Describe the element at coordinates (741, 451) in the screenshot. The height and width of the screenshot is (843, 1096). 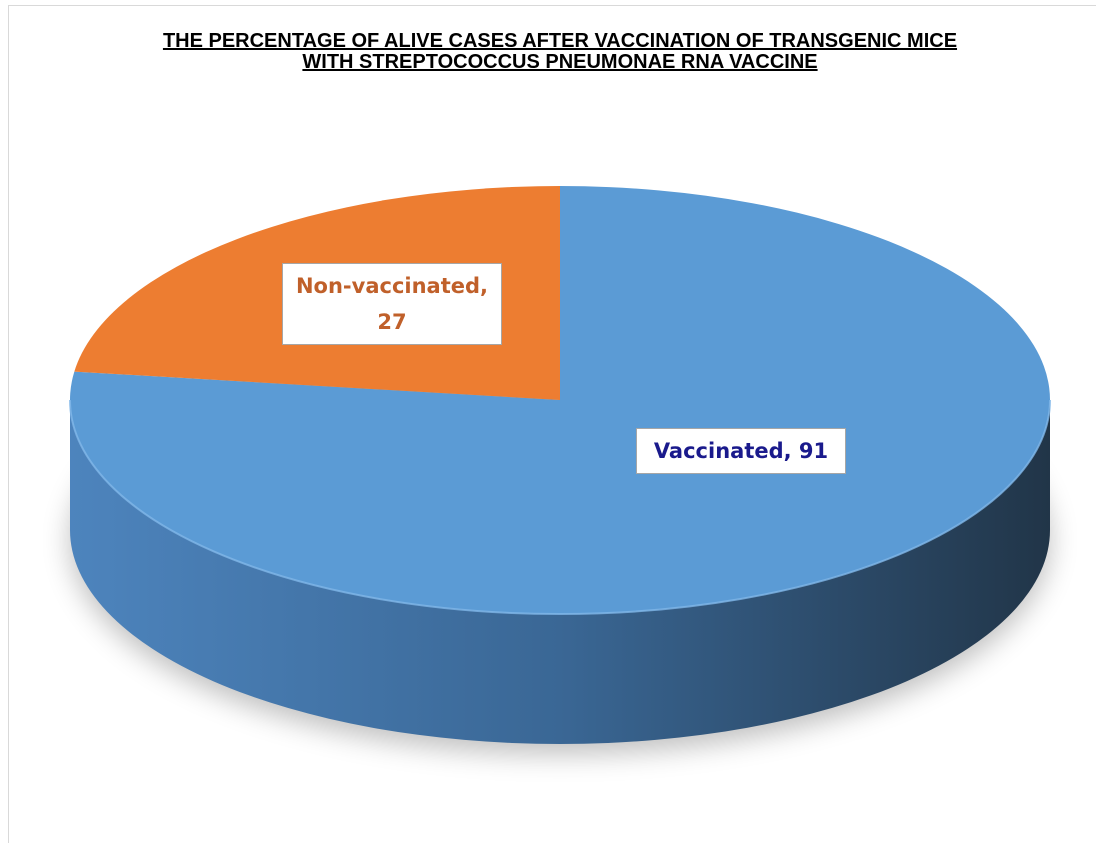
I see `data-label: Vaccinated, 91` at that location.